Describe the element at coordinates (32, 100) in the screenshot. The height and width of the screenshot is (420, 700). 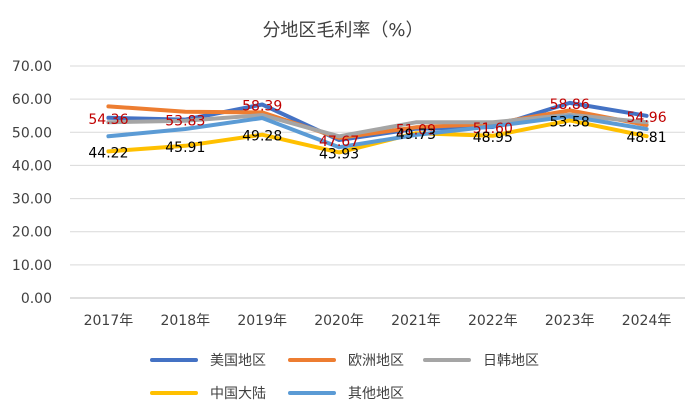
I see `y-tick-label: 60.00` at that location.